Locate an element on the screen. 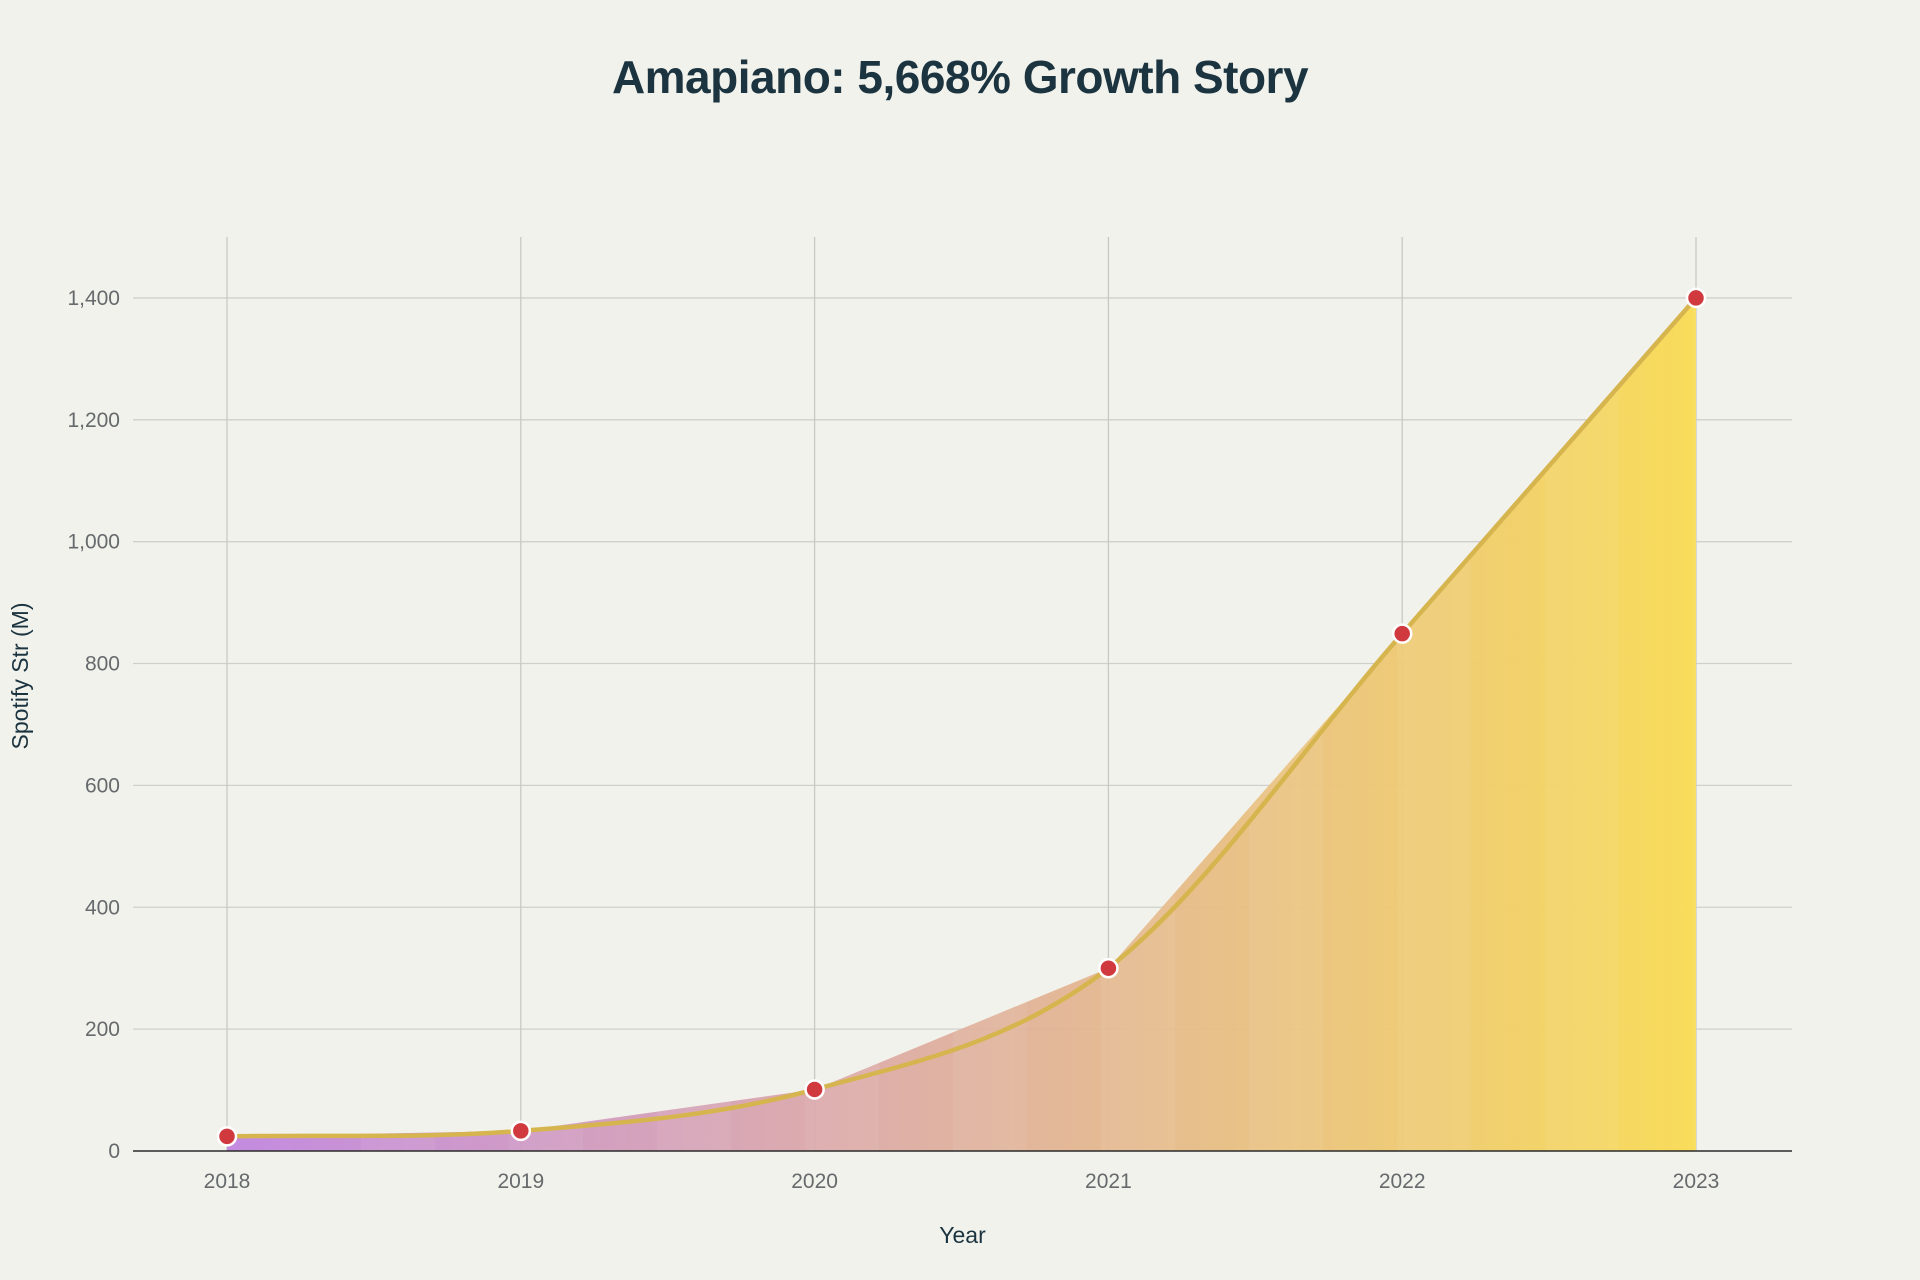 The width and height of the screenshot is (1920, 1280). y-tick-label: 1,000 is located at coordinates (93, 542).